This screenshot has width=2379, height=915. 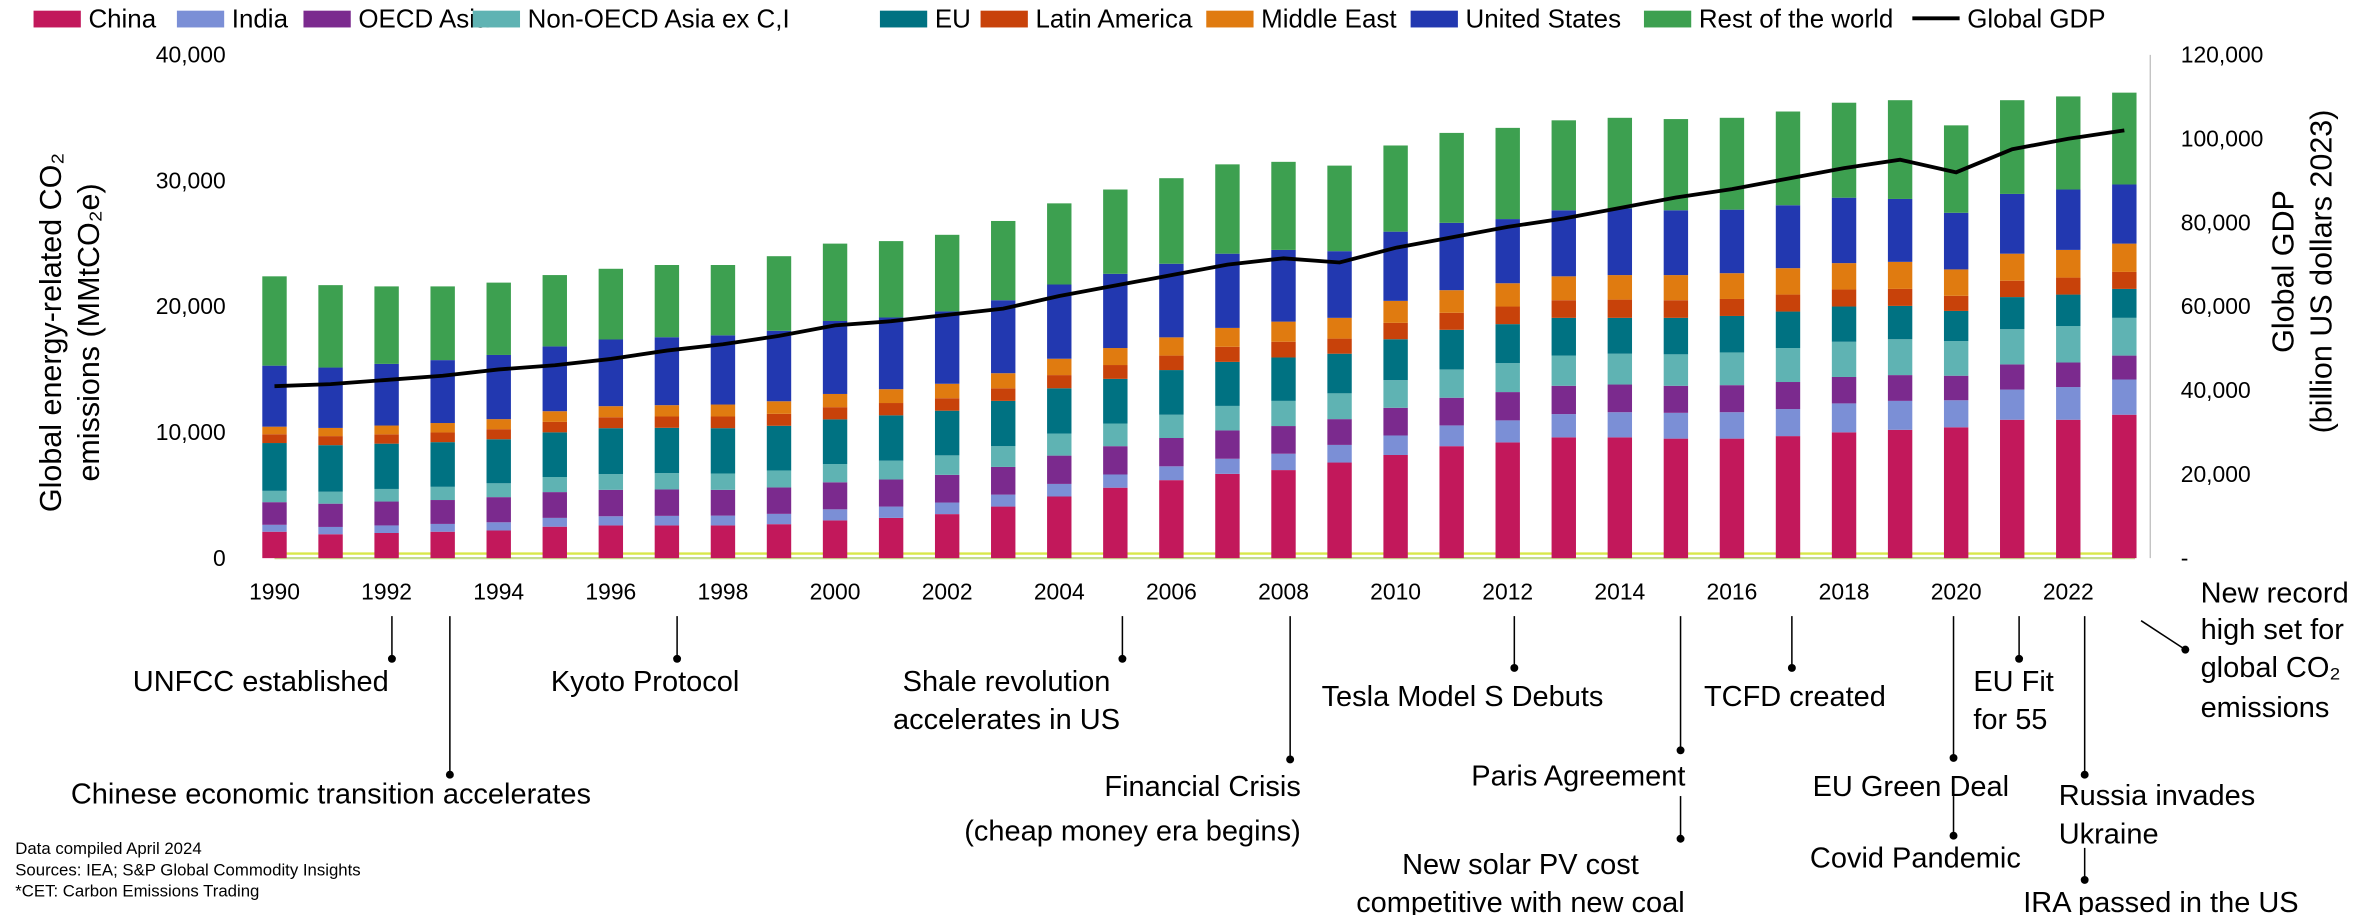 I want to click on annotation: competitive with new coal, so click(x=1520, y=901).